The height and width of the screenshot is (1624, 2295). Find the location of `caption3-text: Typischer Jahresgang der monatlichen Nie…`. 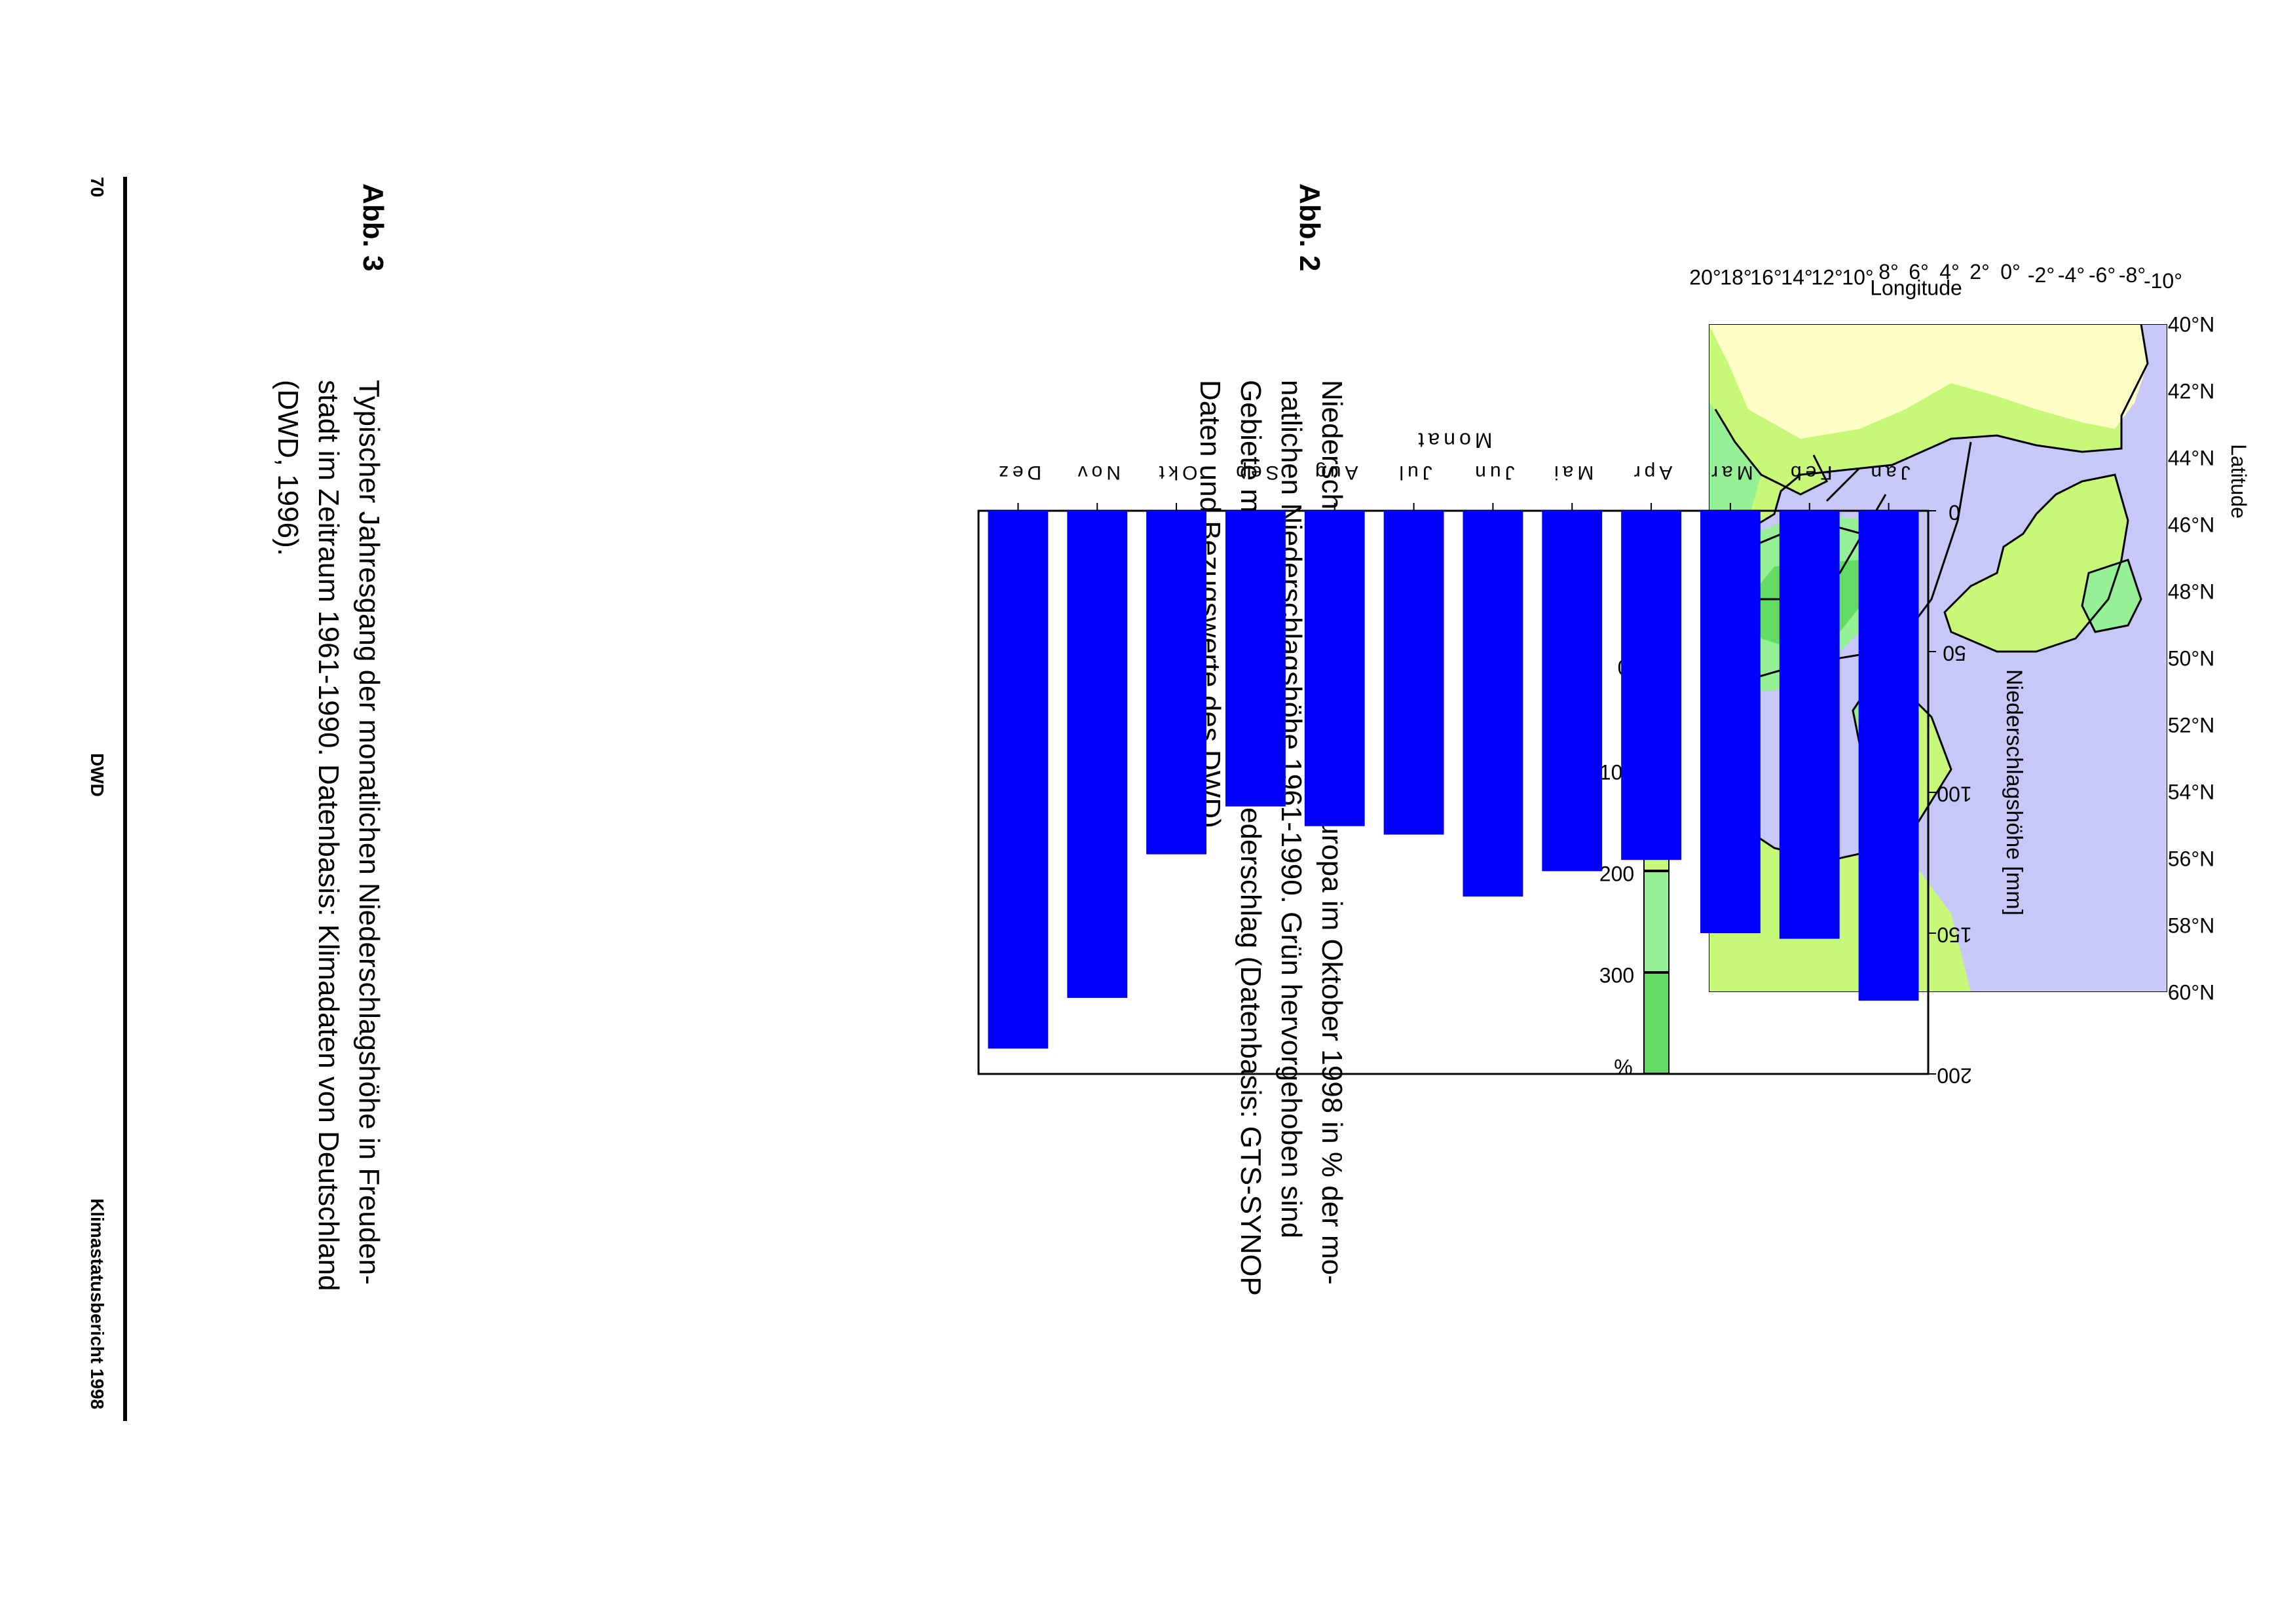

caption3-text: Typischer Jahresgang der monatlichen Nie… is located at coordinates (328, 904).